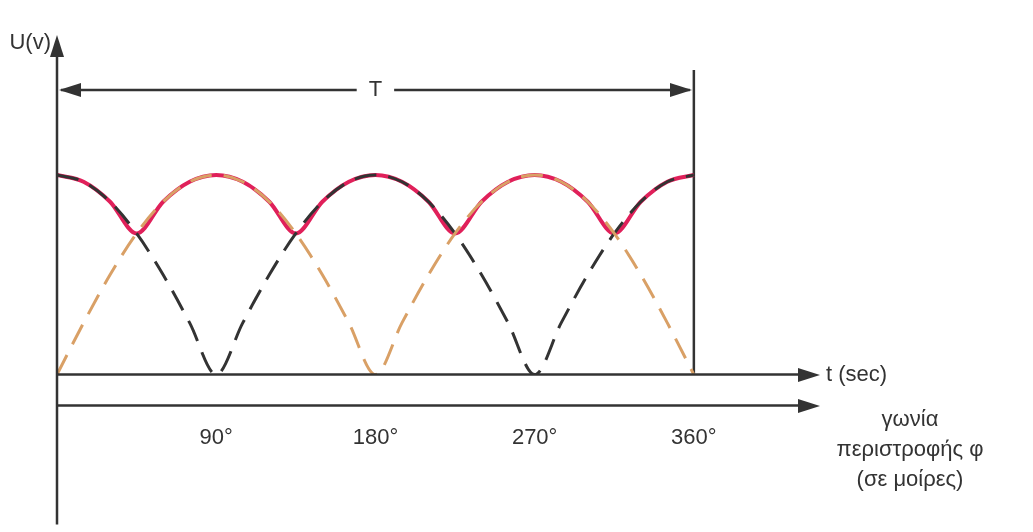 The height and width of the screenshot is (532, 1033). Describe the element at coordinates (216, 436) in the screenshot. I see `x-tick-label: 90°` at that location.